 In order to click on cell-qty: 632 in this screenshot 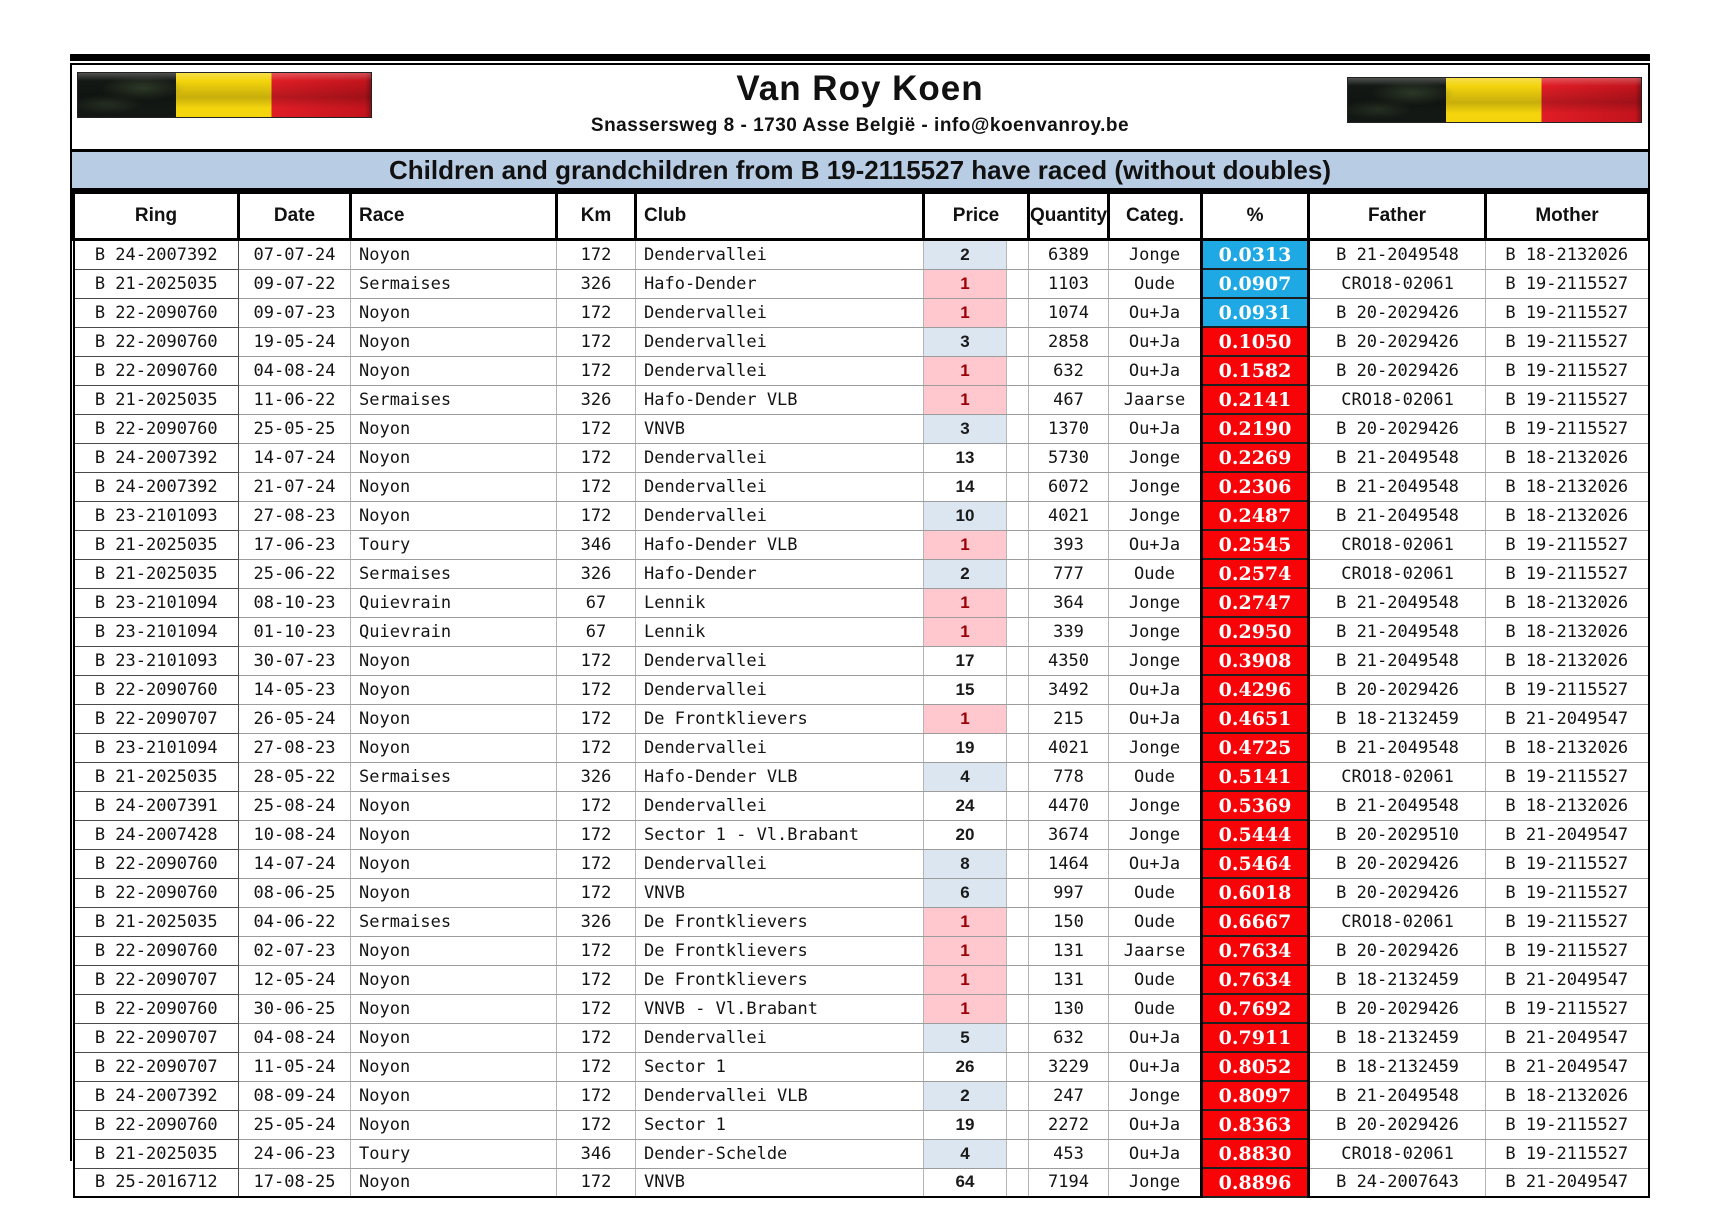, I will do `click(1069, 371)`.